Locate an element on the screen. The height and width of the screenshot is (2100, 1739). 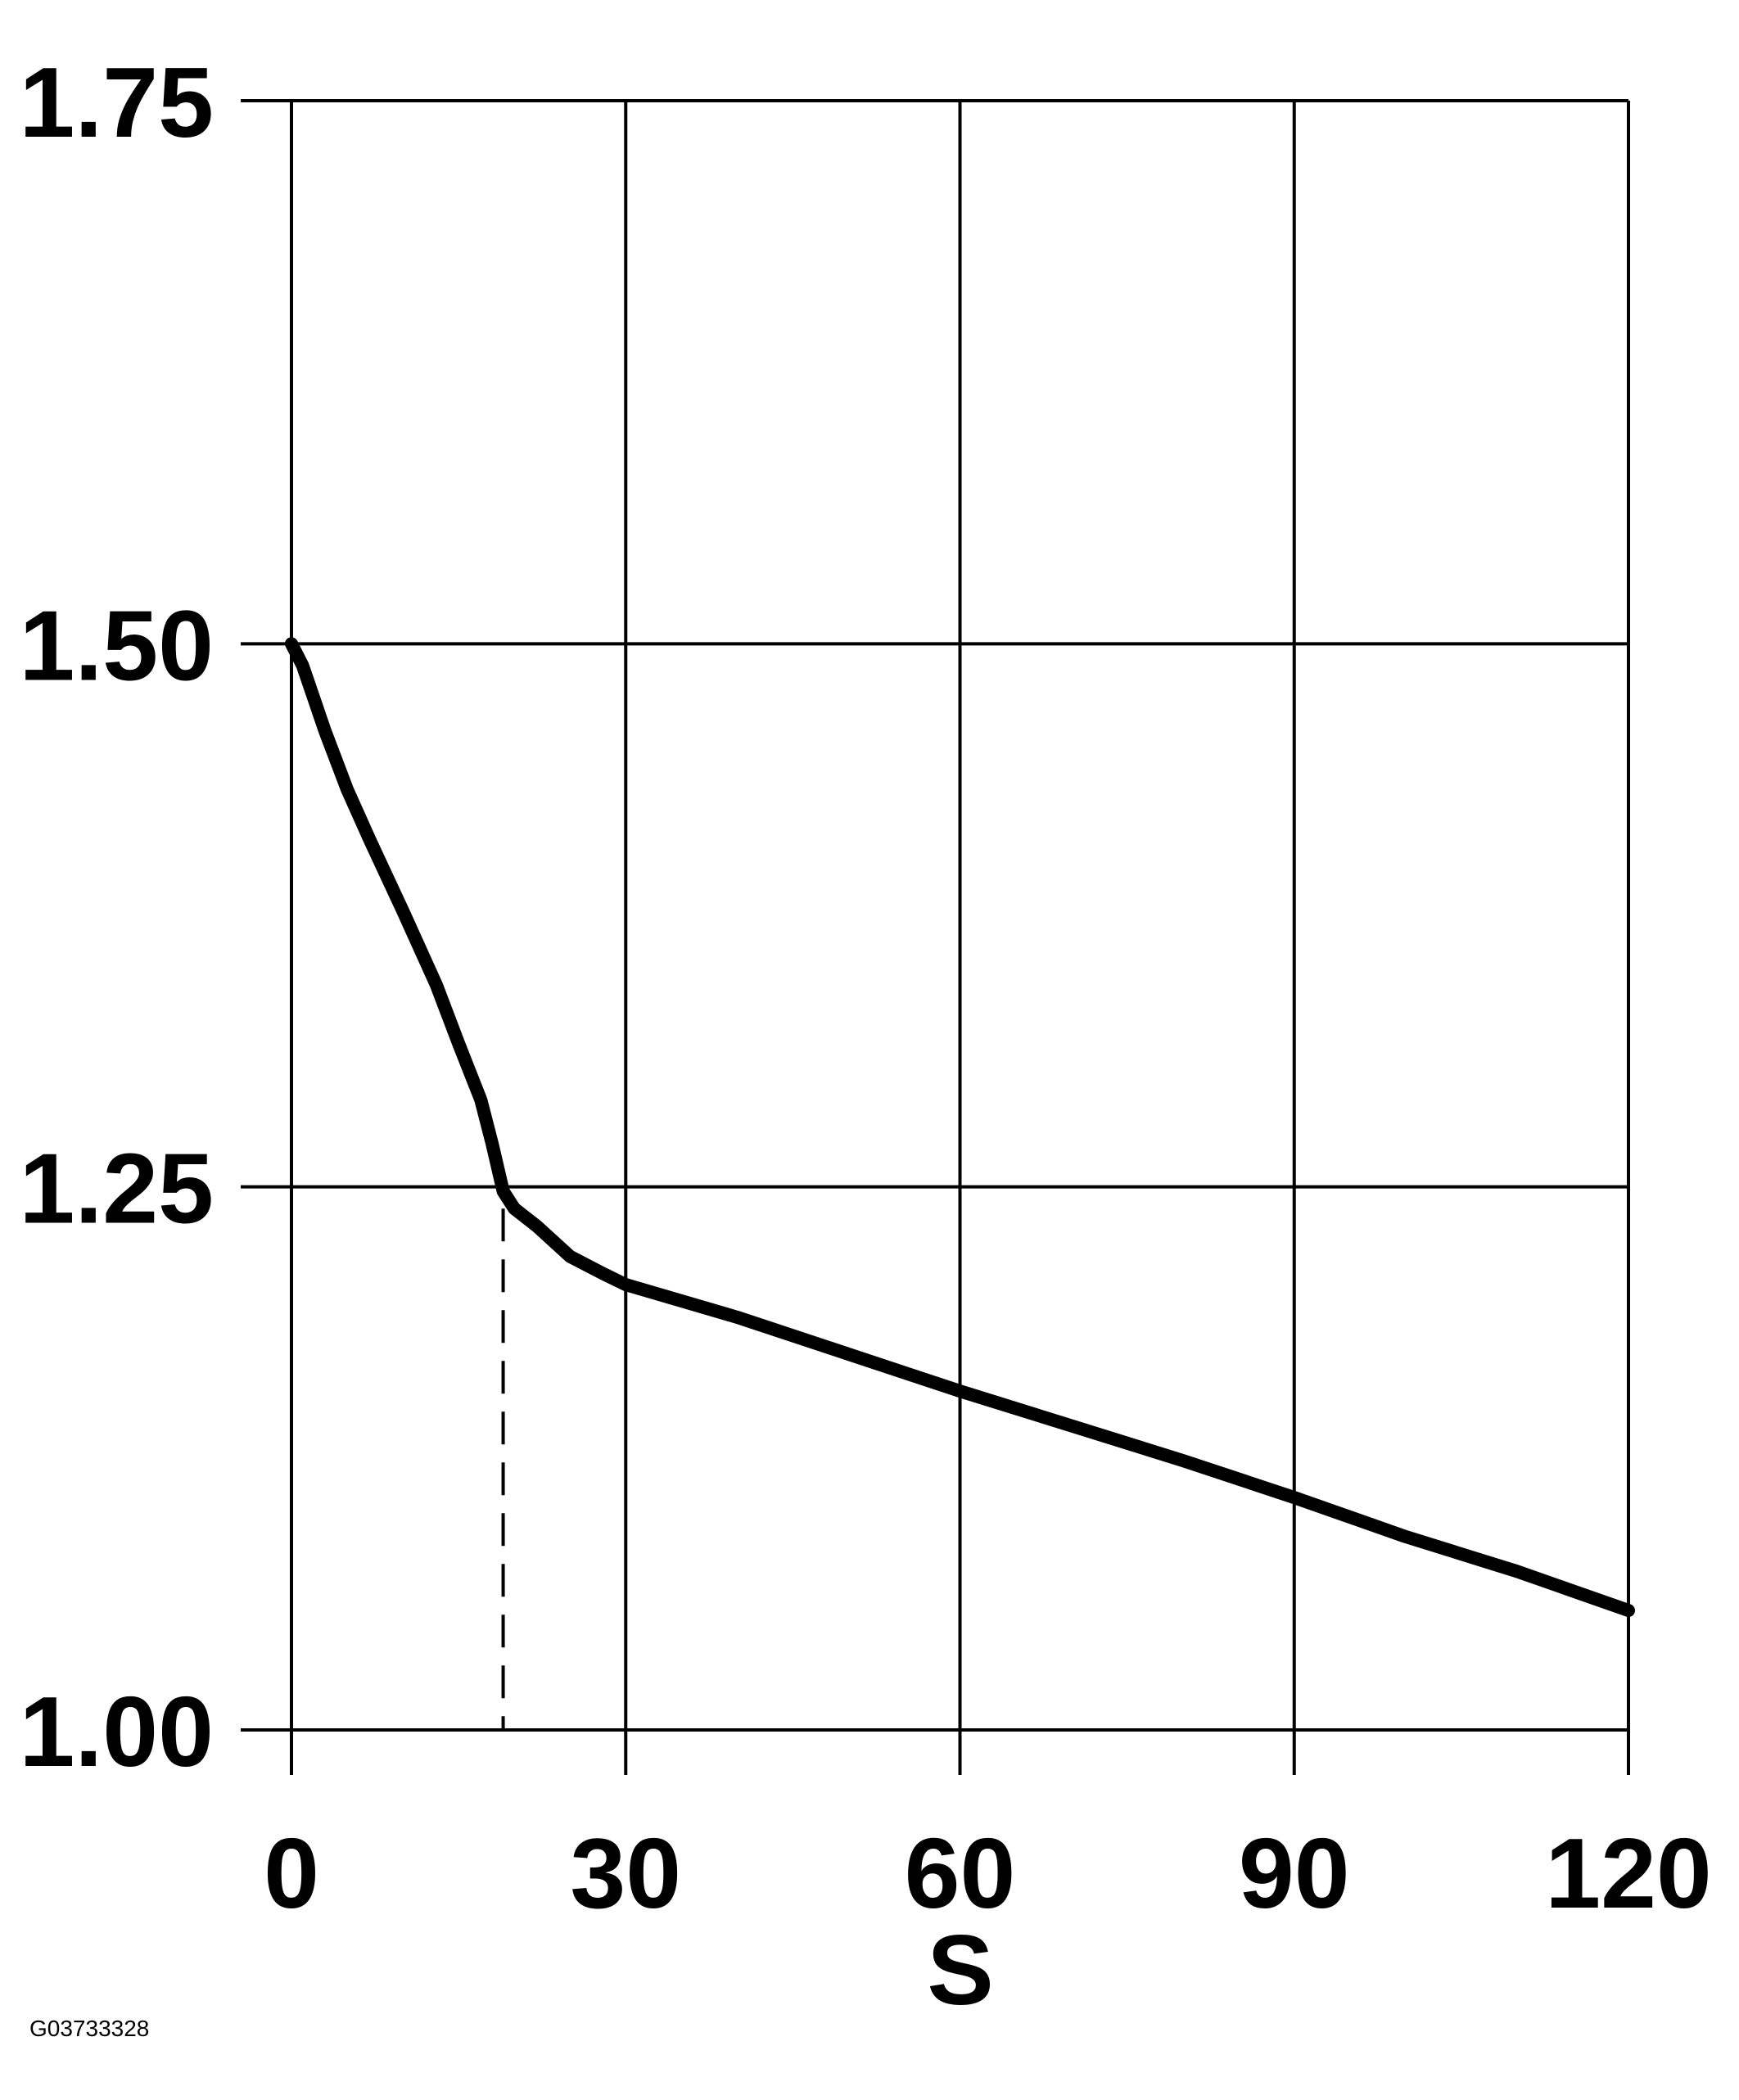
y-tick-label: 1.75 is located at coordinates (117, 102).